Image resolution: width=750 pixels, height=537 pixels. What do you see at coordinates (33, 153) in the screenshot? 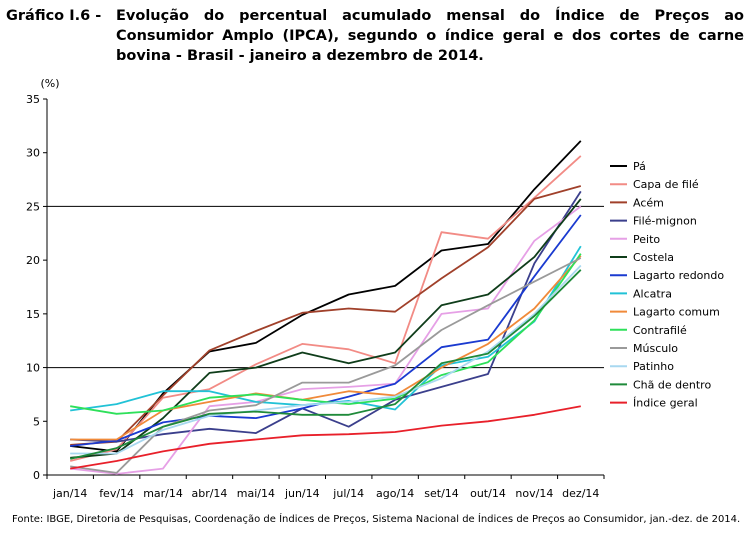
I see `y-tick-label: 30` at bounding box center [33, 153].